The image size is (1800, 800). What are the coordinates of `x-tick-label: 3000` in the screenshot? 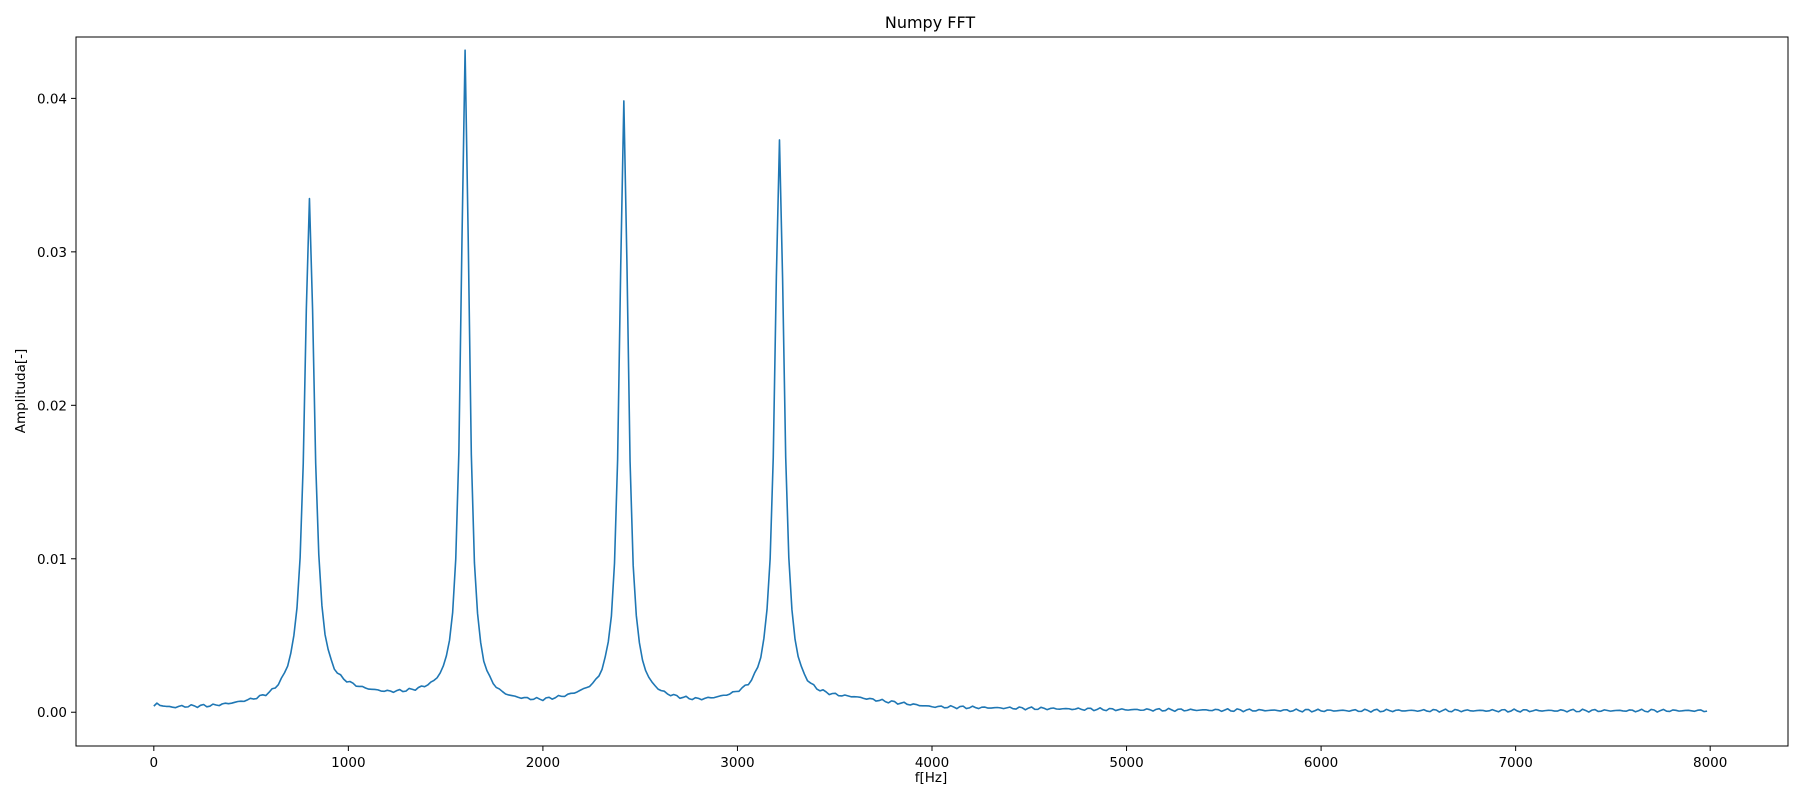 It's located at (737, 763).